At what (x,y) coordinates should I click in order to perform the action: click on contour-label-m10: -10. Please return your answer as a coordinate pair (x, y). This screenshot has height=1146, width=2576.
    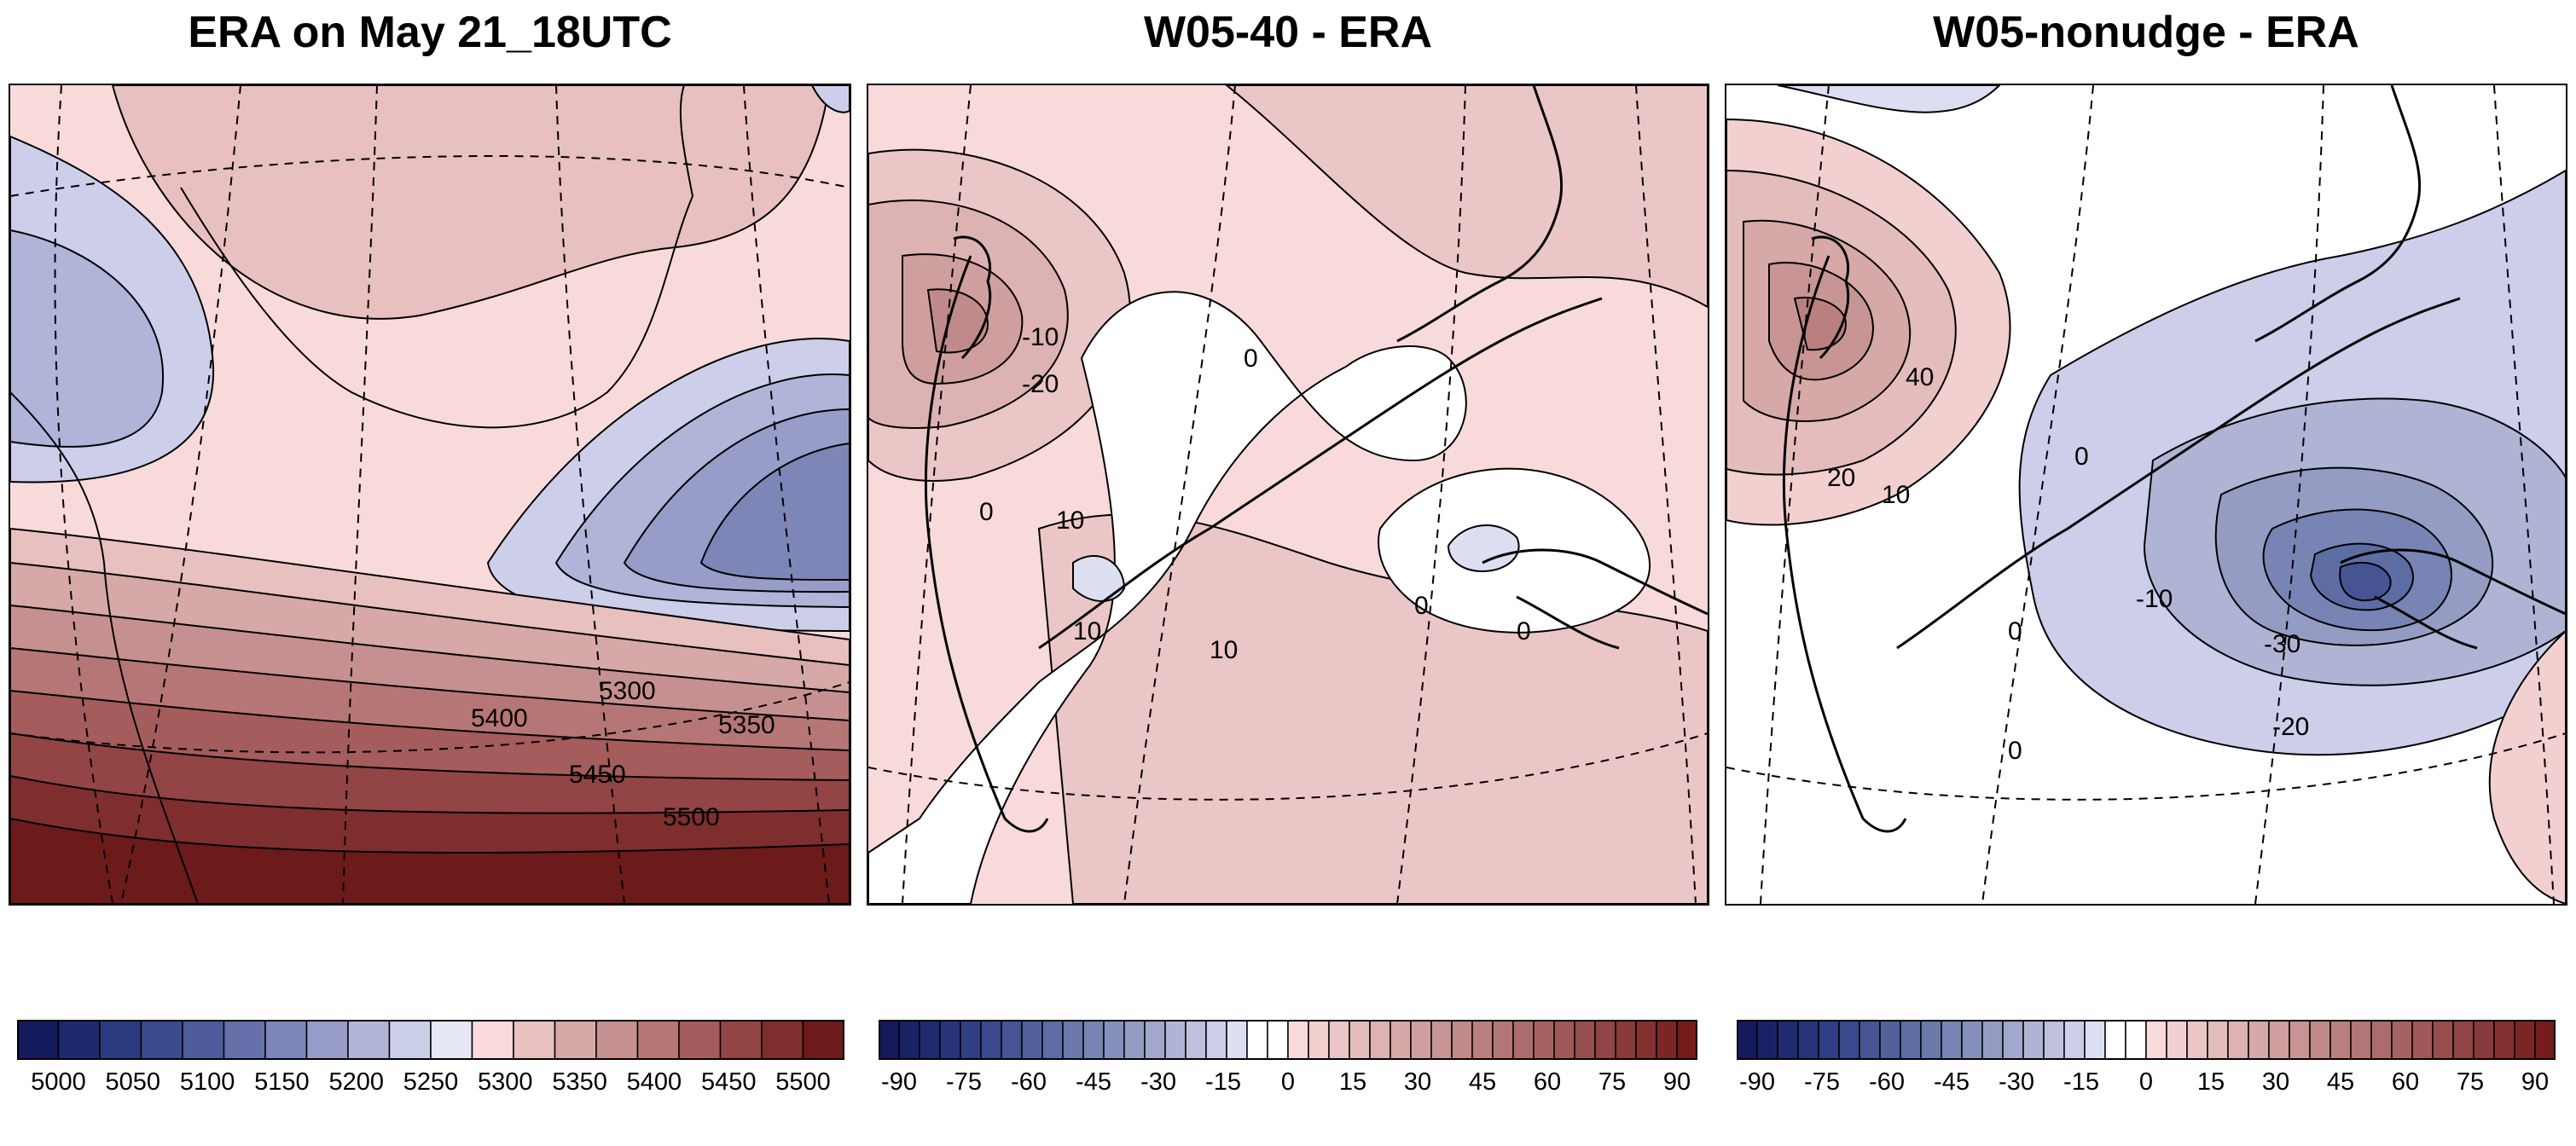
    Looking at the image, I should click on (2154, 599).